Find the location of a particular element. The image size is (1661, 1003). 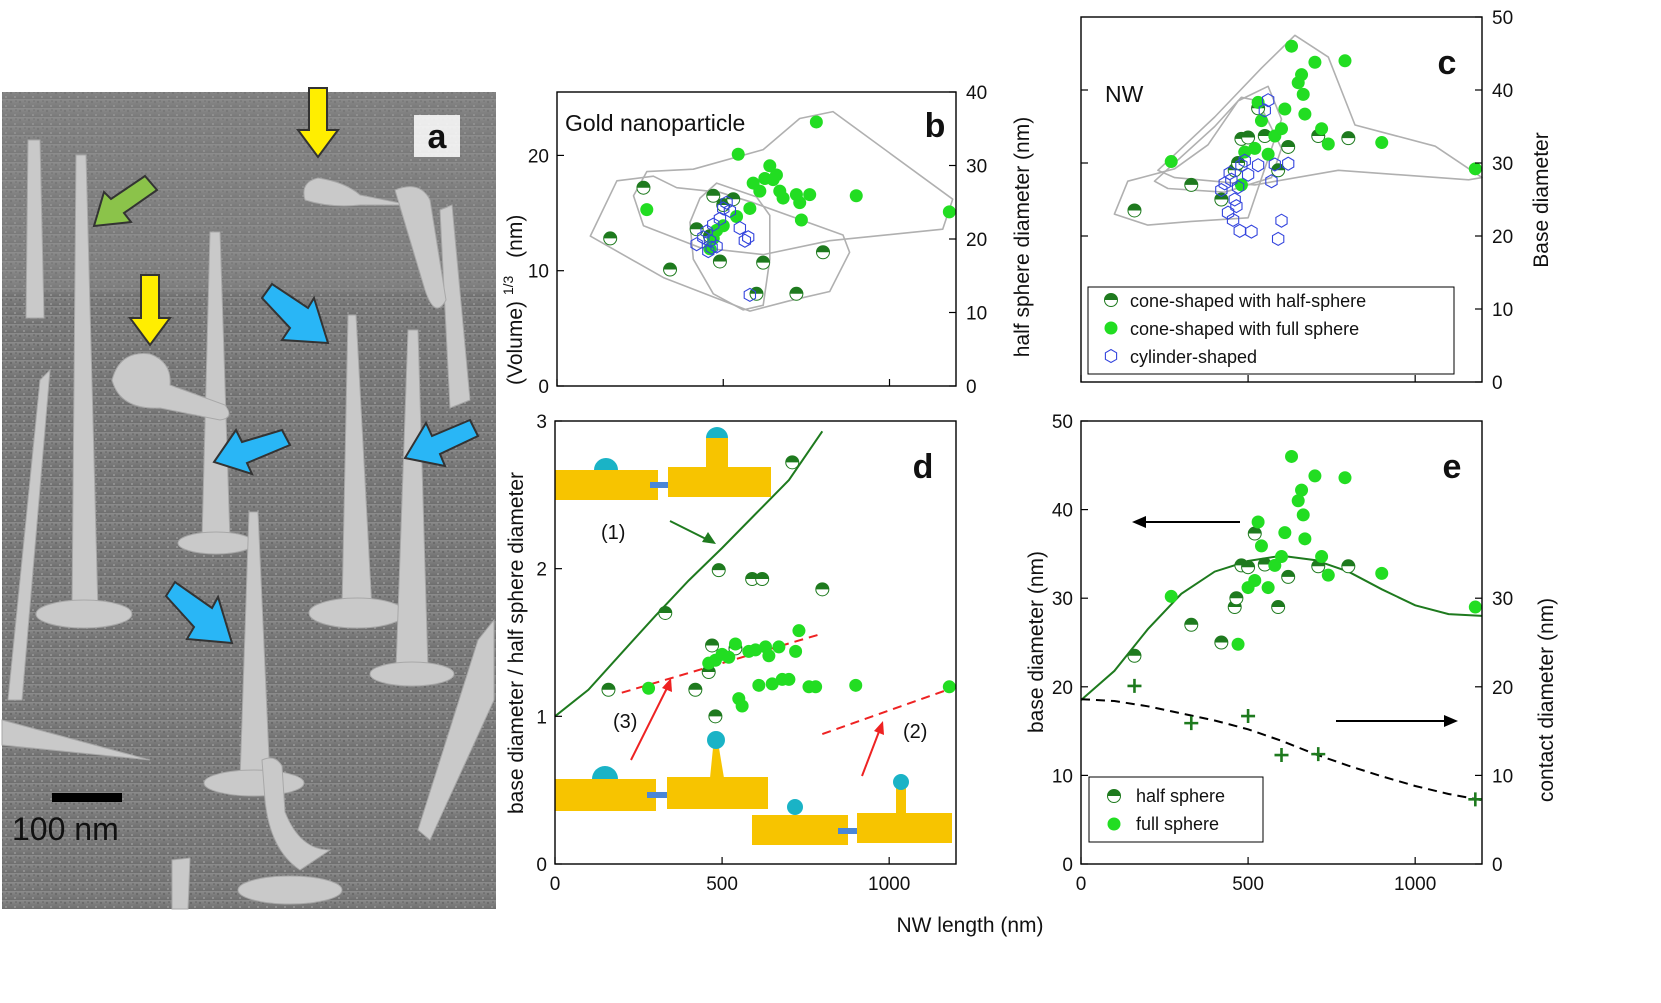

legend-hexagon-icon is located at coordinates (1111, 356).